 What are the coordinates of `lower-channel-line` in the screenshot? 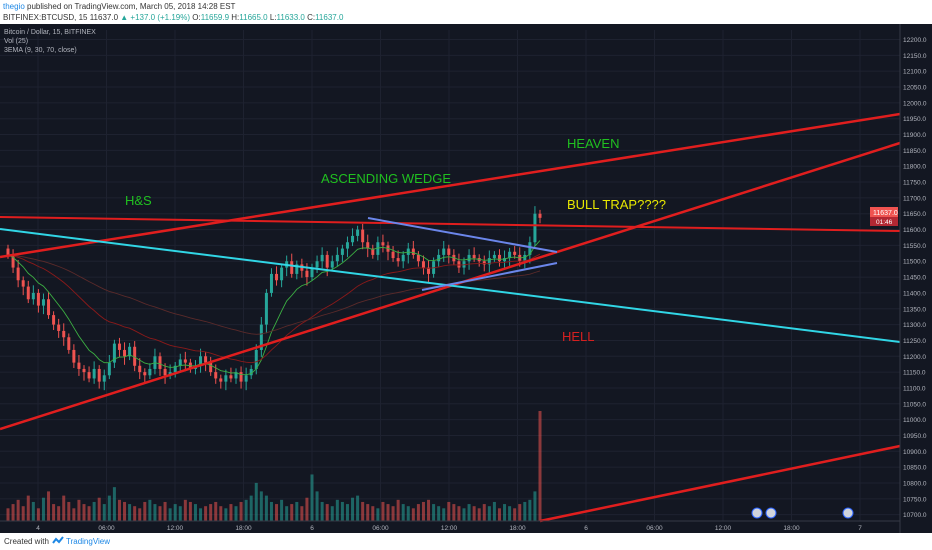 It's located at (720, 483).